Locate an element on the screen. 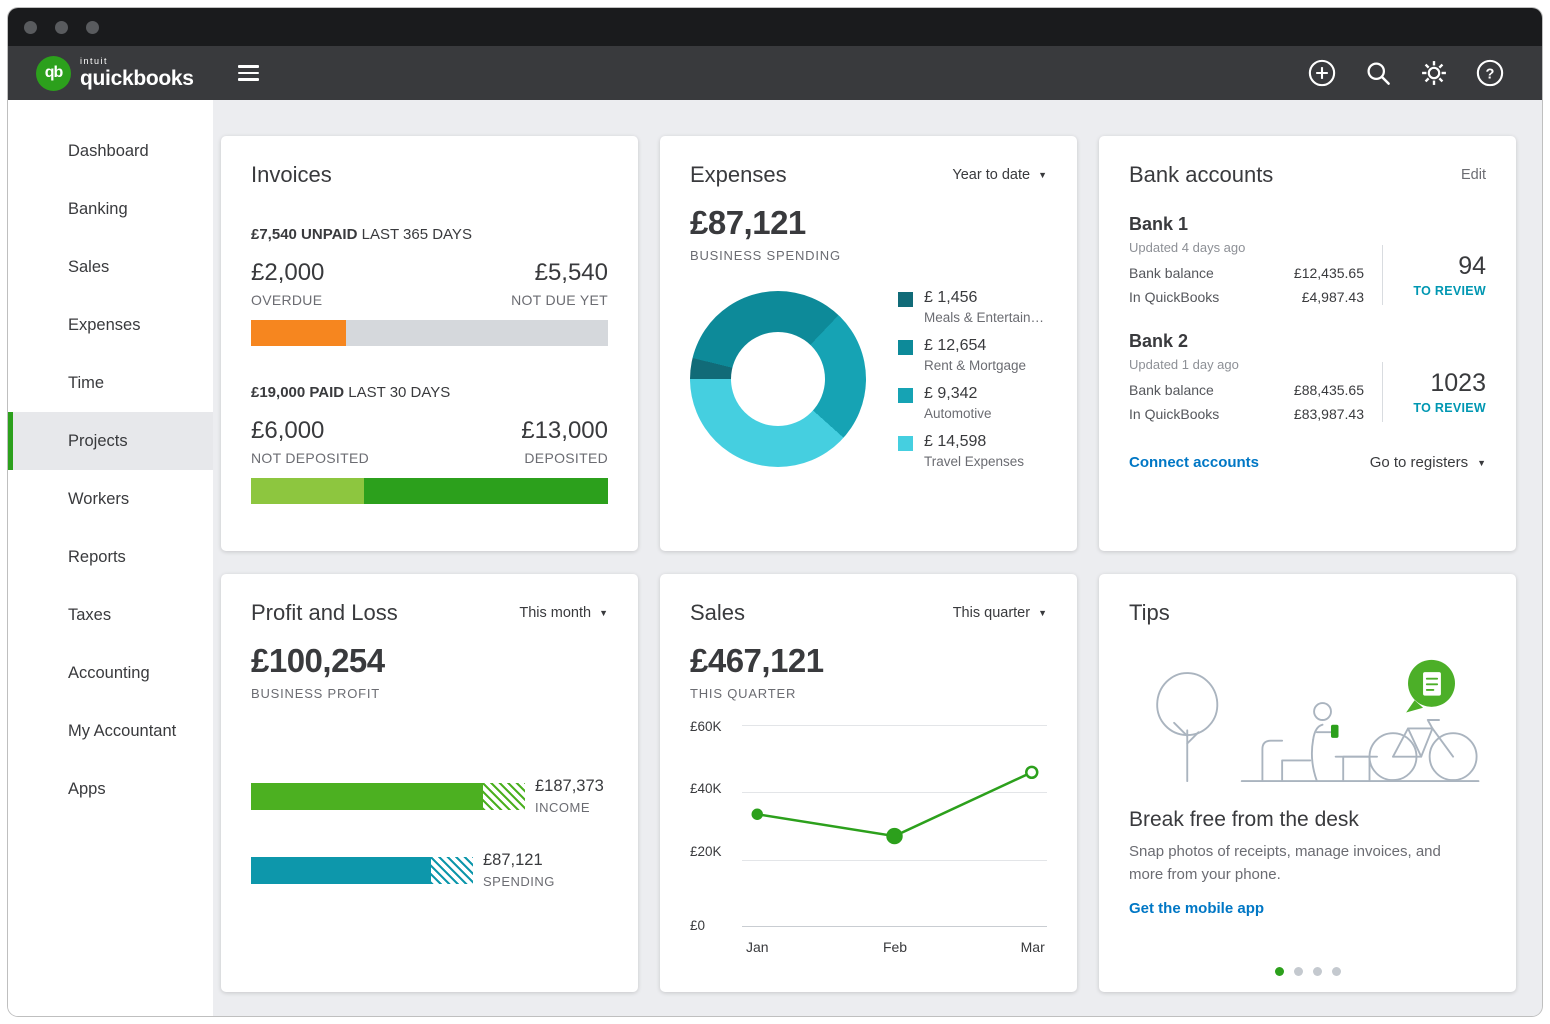  spending-label: SPENDING is located at coordinates (519, 881).